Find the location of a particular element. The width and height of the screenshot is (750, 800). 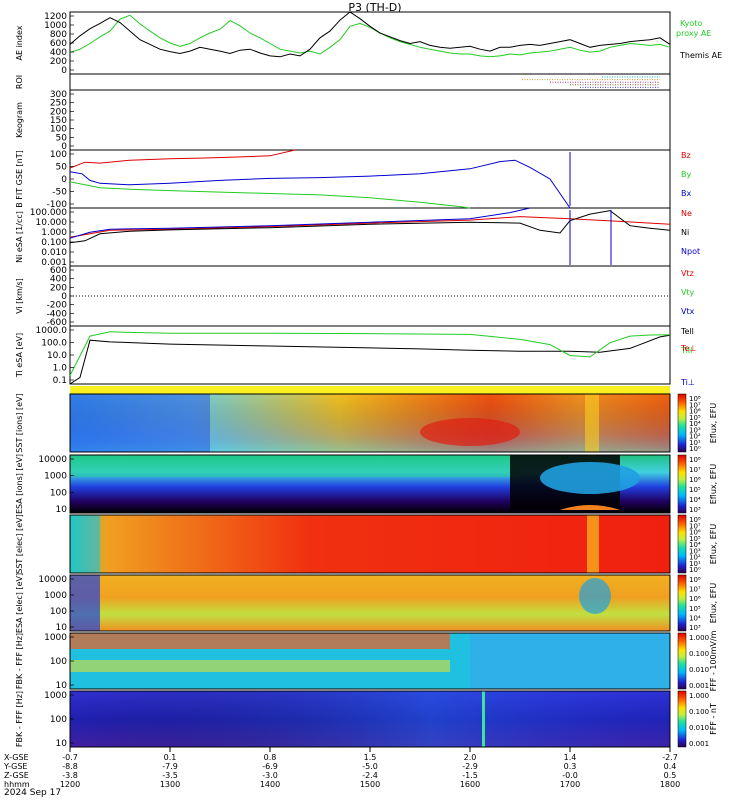

colorbar-label-esa_ion: Eflux, EFU is located at coordinates (713, 484).